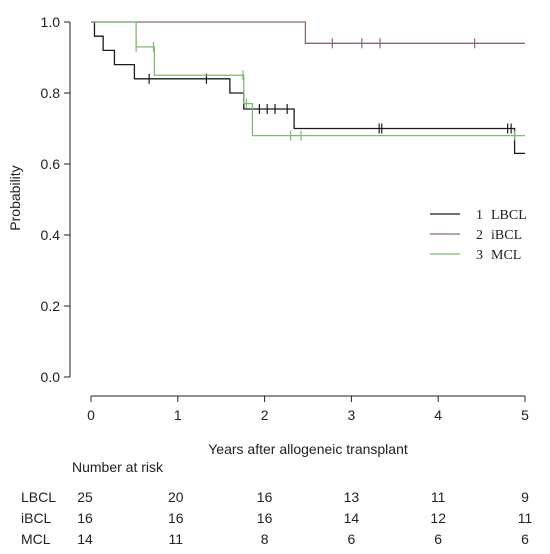 The width and height of the screenshot is (550, 554). I want to click on y-axis-label: Probability, so click(15, 197).